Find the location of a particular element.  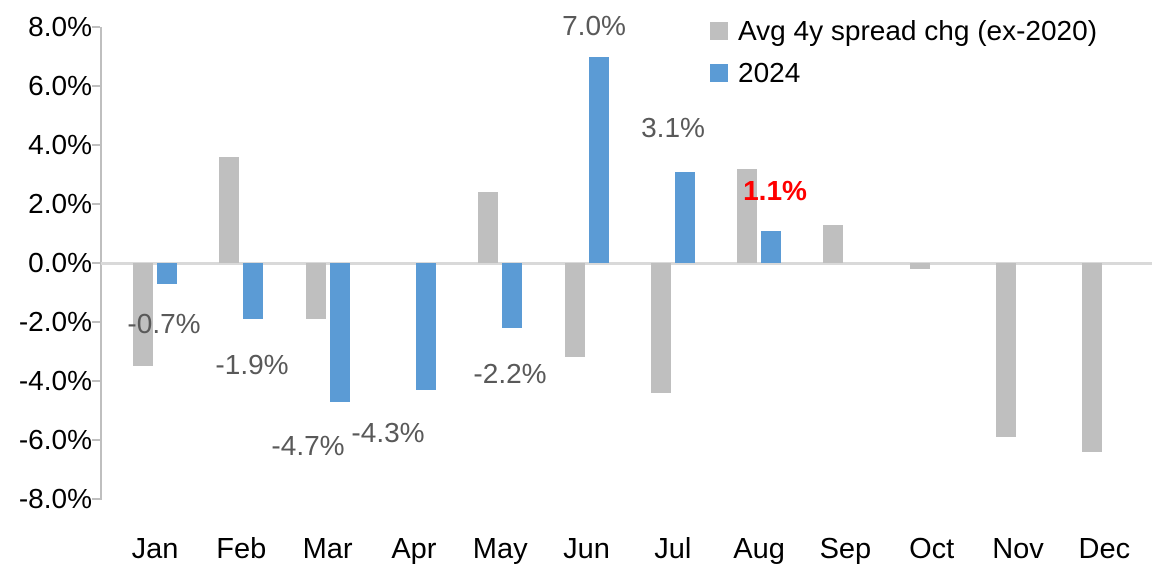

value-label-aug: 1.1% is located at coordinates (775, 190).